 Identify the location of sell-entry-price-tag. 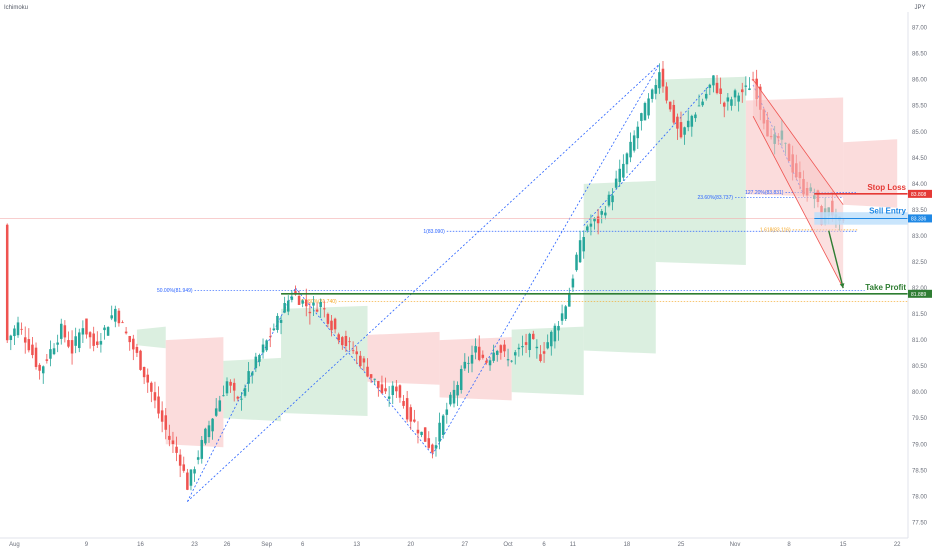
(920, 218).